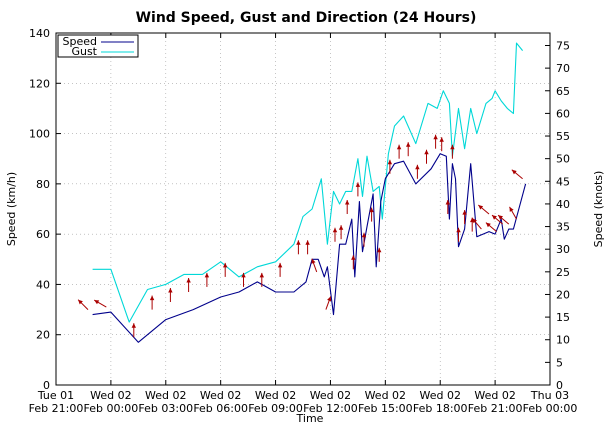 This screenshot has height=428, width=612. Describe the element at coordinates (440, 408) in the screenshot. I see `x-tick-label-time: Feb 18:00` at that location.